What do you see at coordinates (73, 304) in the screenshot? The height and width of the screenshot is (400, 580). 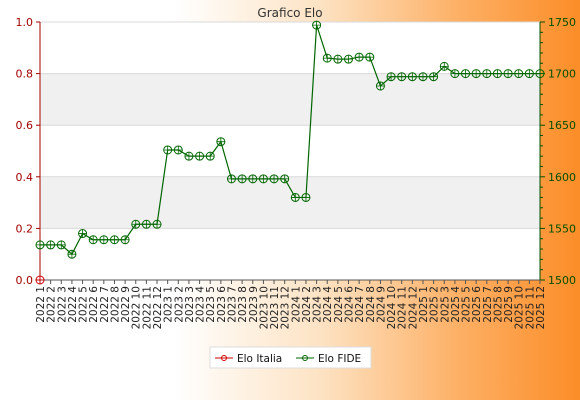 I see `x-axis-tick-label: 2022 4` at bounding box center [73, 304].